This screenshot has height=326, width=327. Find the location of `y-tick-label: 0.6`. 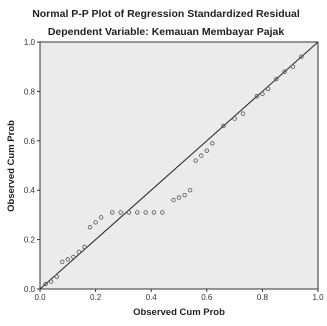

y-tick-label: 0.6 is located at coordinates (30, 141).